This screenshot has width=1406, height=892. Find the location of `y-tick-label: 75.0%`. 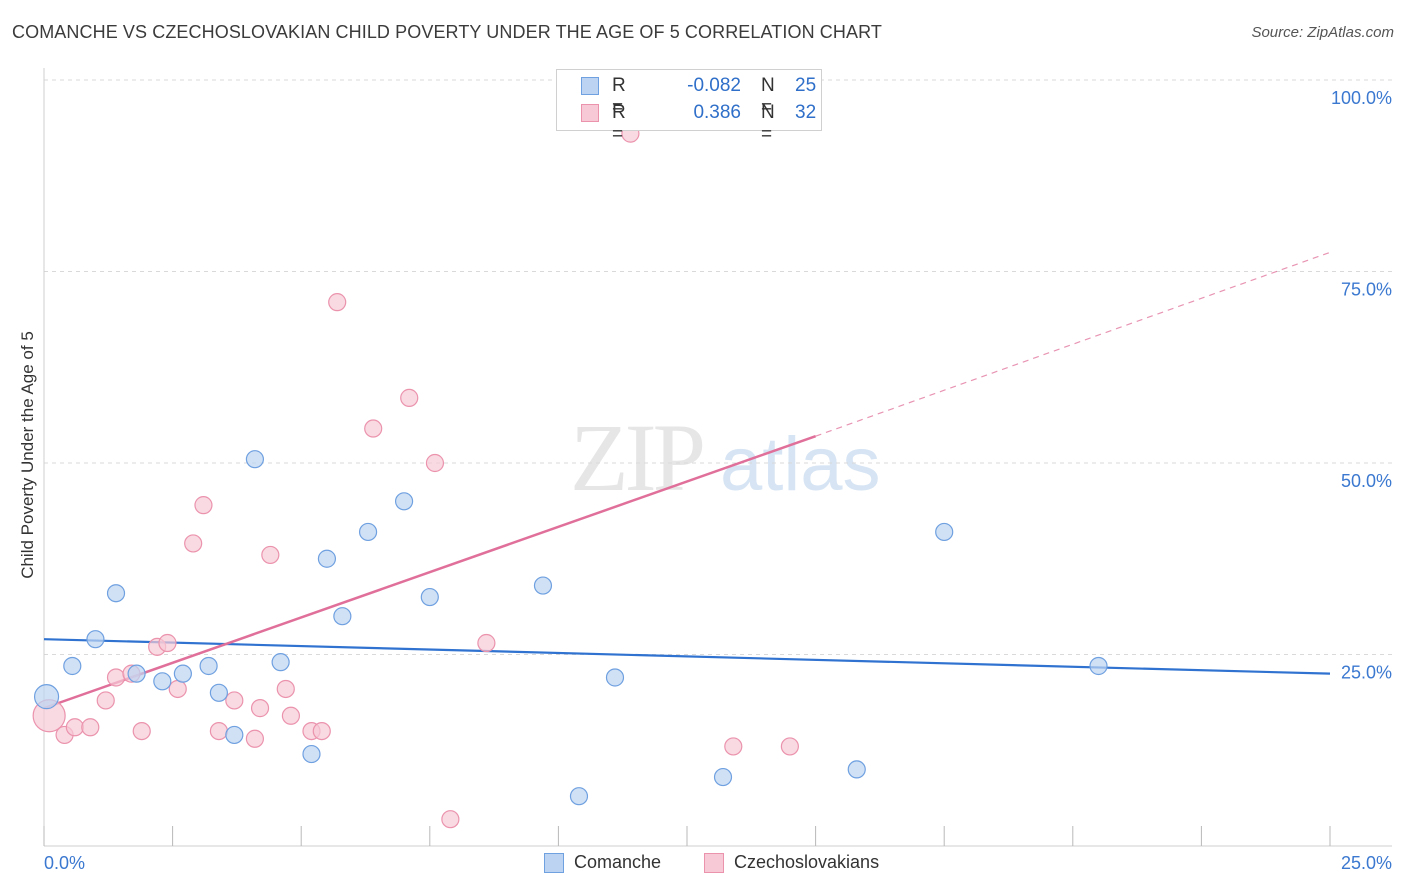

y-tick-label: 75.0% is located at coordinates (1366, 290).